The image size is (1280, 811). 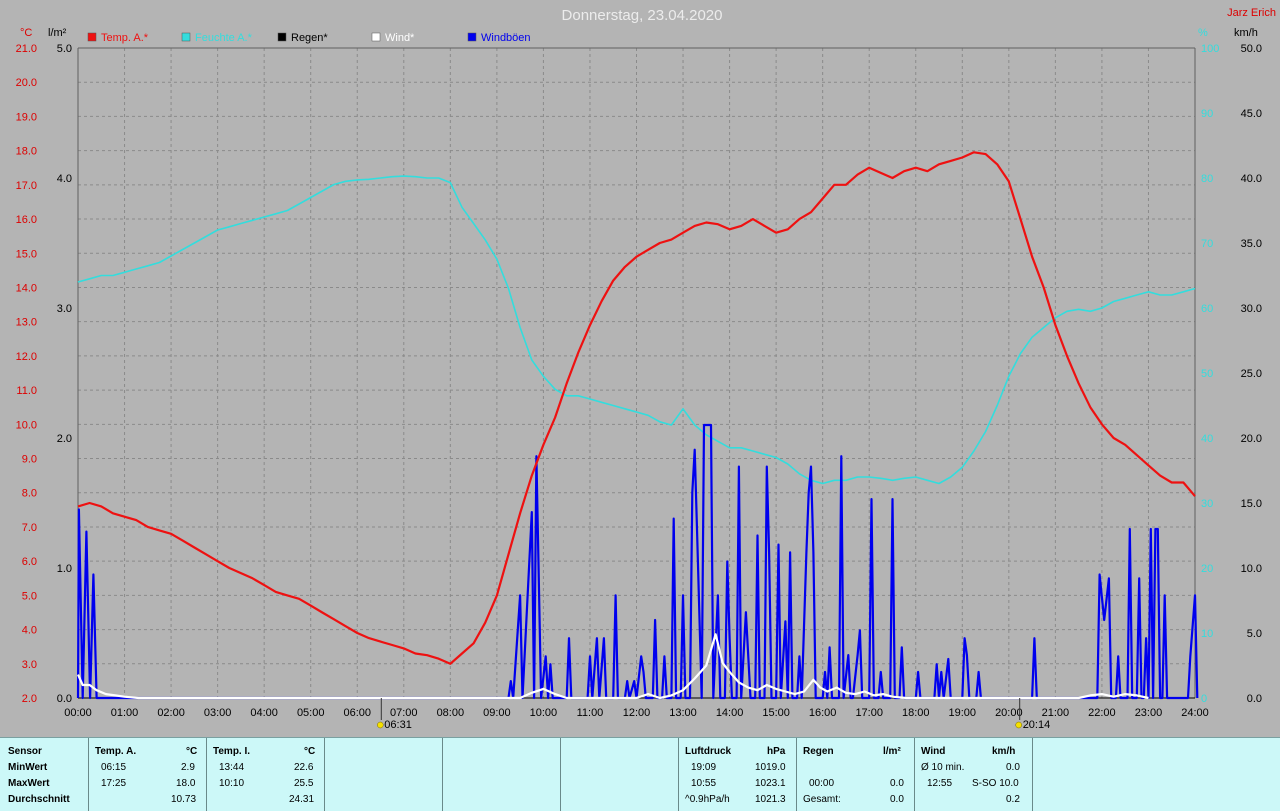 I want to click on time-tick-label: 21:00, so click(x=1056, y=713).